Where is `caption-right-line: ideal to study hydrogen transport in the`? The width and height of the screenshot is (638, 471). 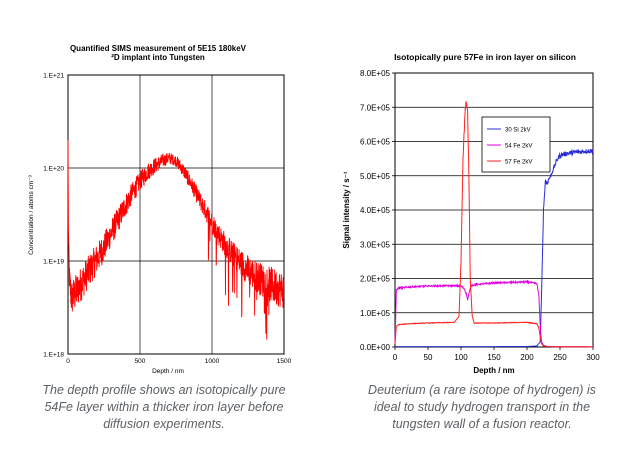 caption-right-line: ideal to study hydrogen transport in the is located at coordinates (482, 407).